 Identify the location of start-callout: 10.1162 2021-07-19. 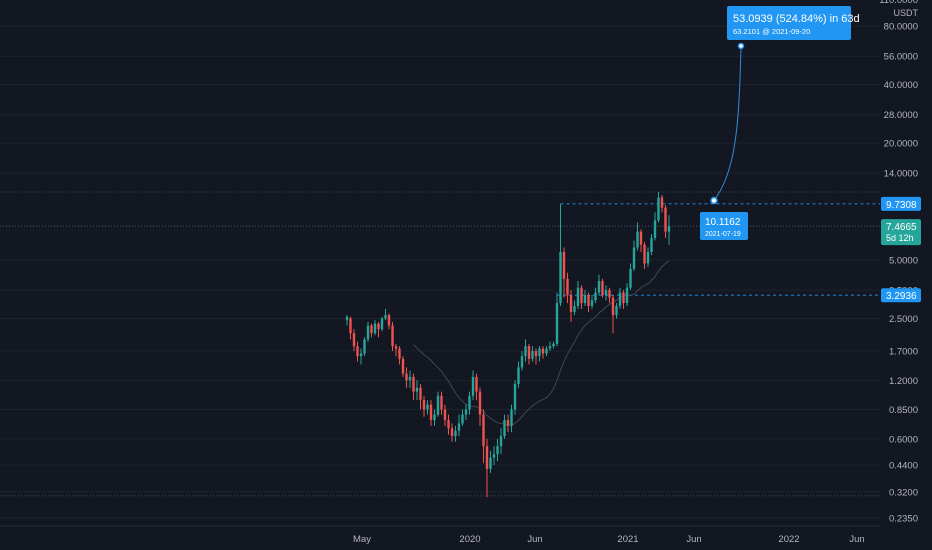
(724, 226).